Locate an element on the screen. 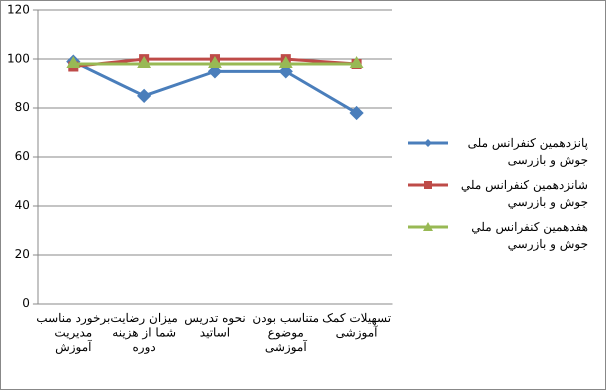 The width and height of the screenshot is (606, 390). y-tick-label: 120 is located at coordinates (18, 9).